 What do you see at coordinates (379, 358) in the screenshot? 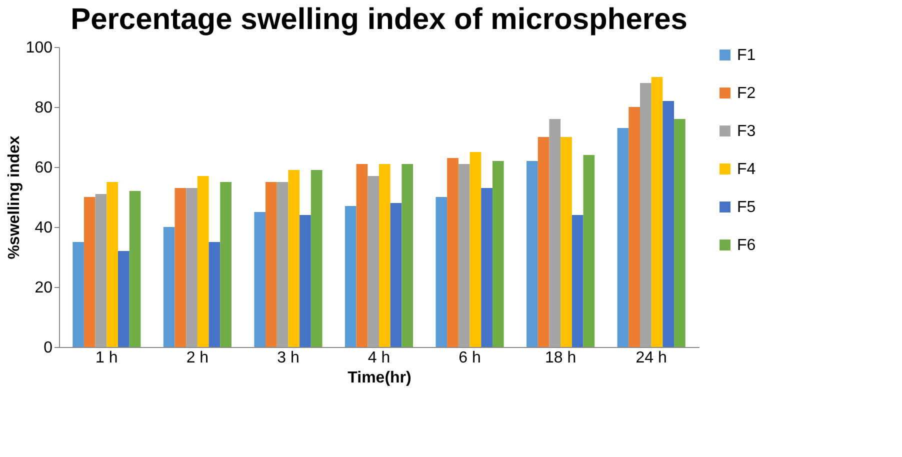
I see `x-tick-label: 4 h` at bounding box center [379, 358].